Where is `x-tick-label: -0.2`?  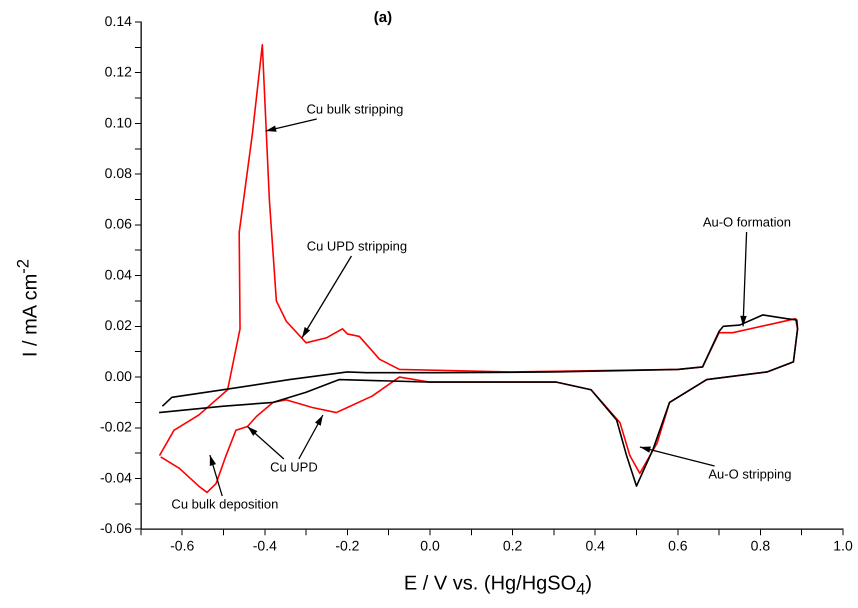
x-tick-label: -0.2 is located at coordinates (347, 545).